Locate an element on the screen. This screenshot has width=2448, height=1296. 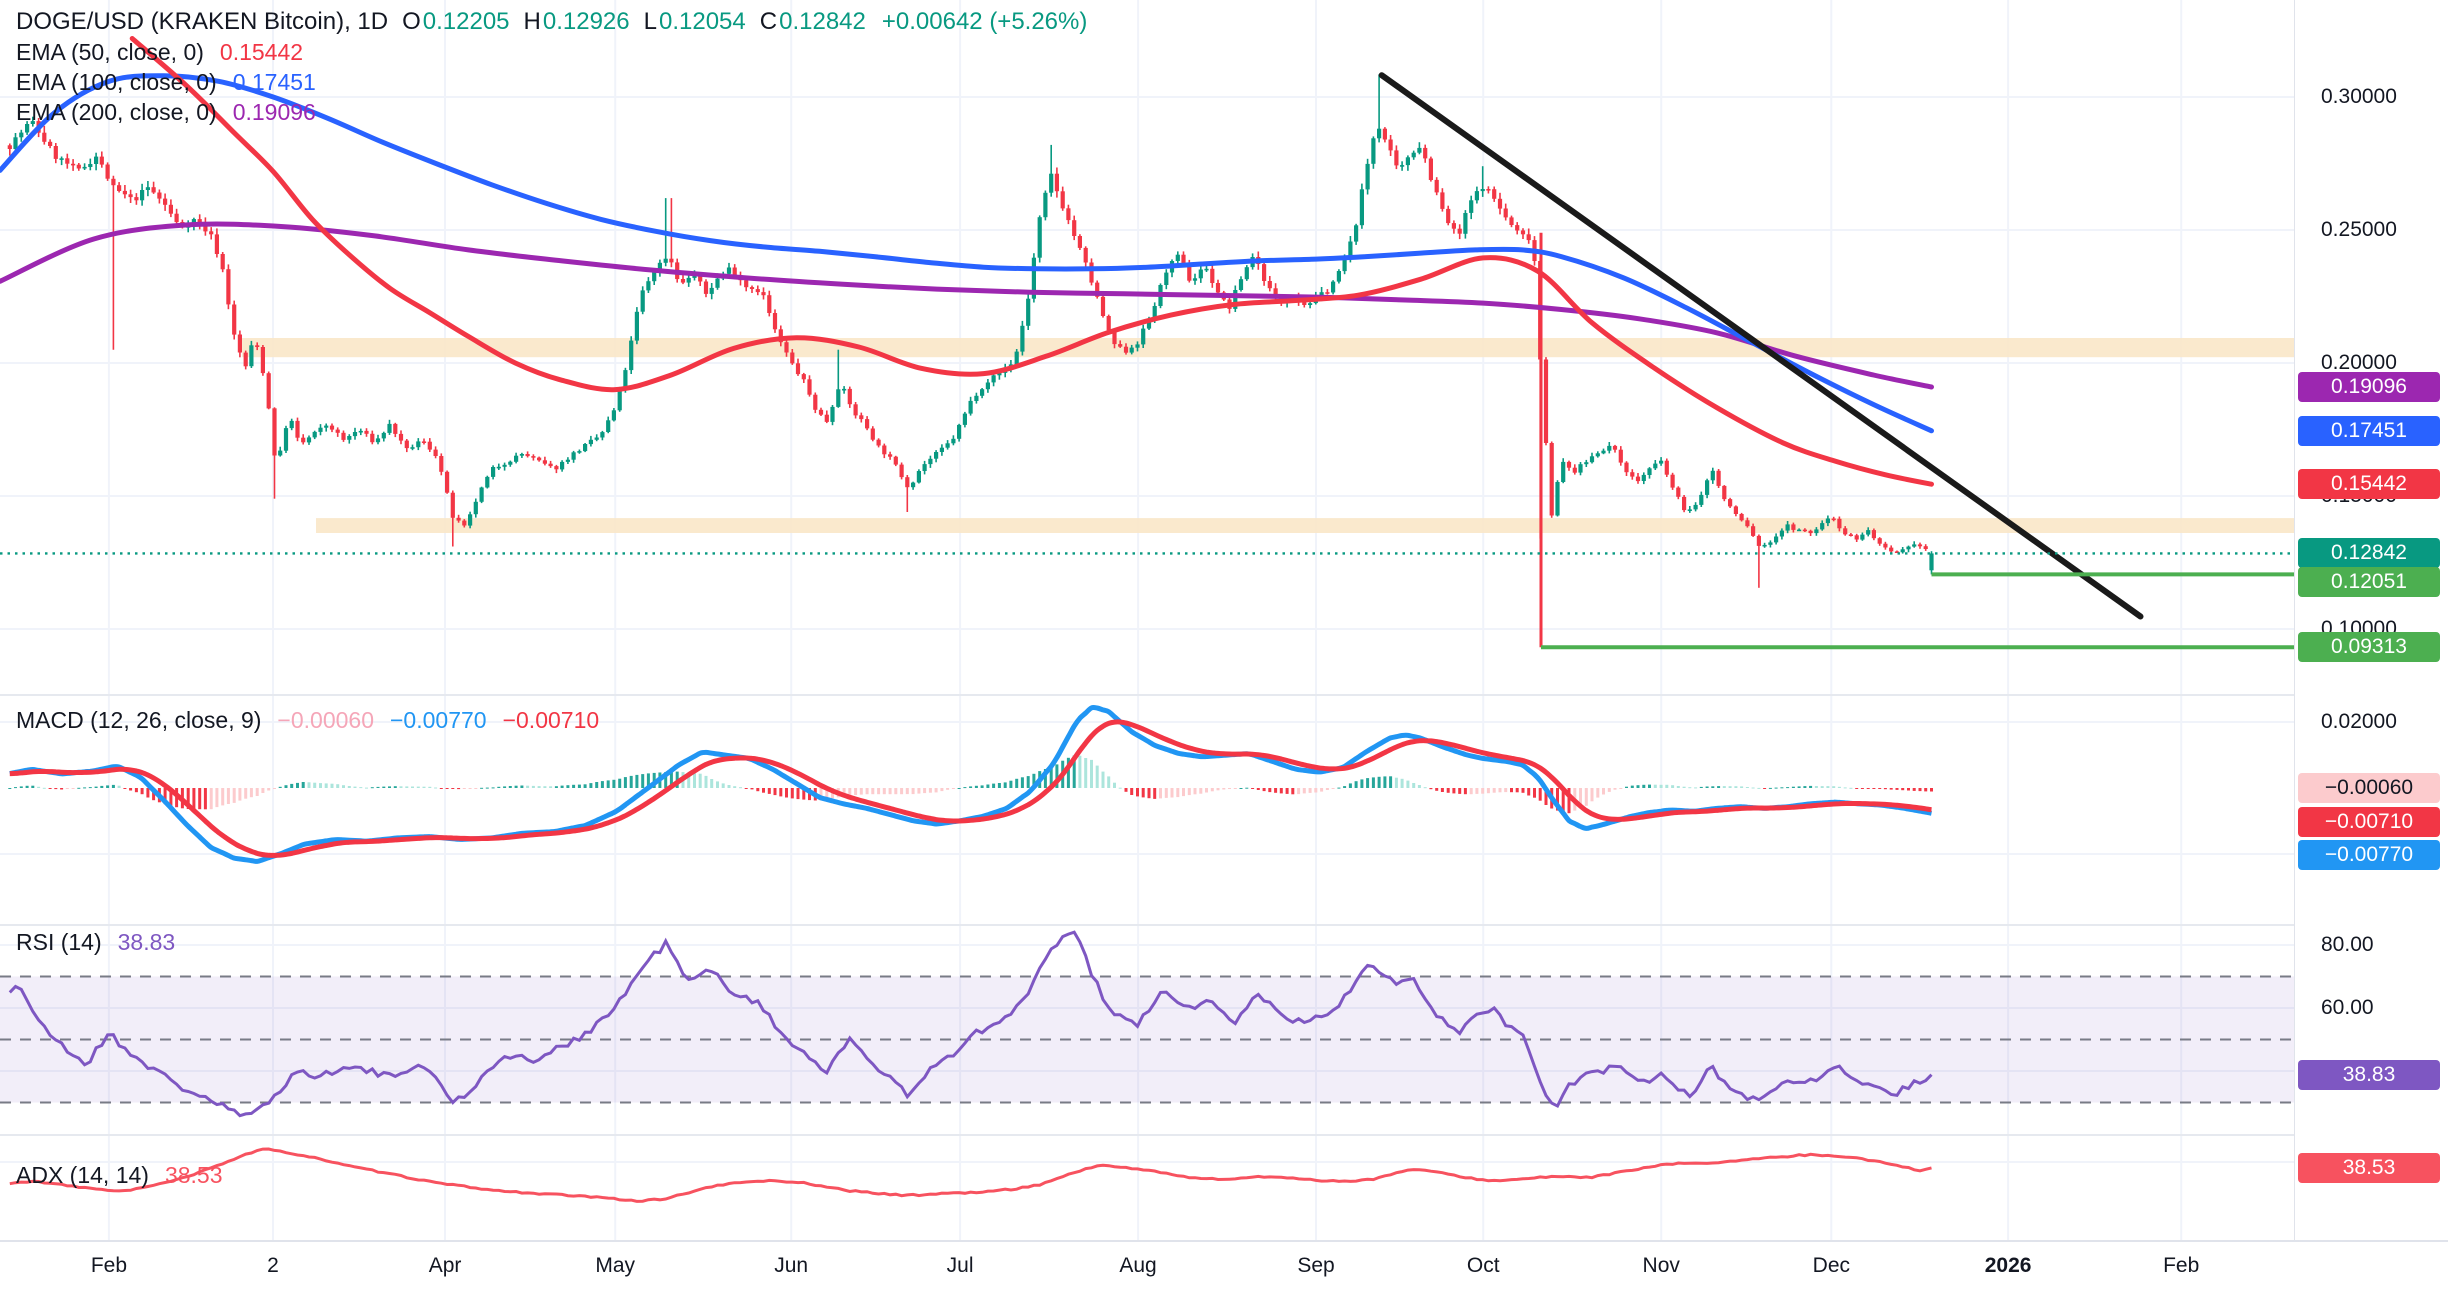
price-axis-label: 0.30000 is located at coordinates (2359, 96).